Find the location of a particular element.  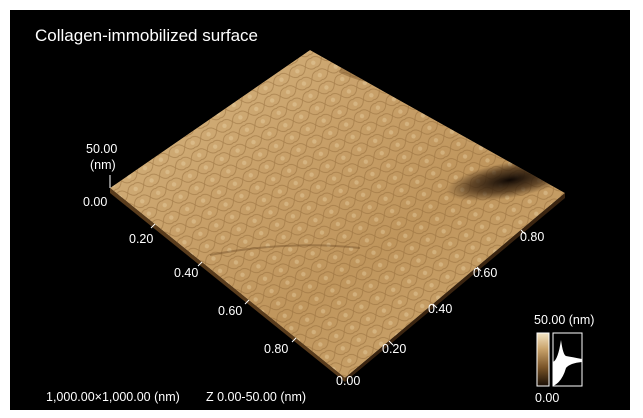

right-axis-tick-label: 0.40 is located at coordinates (440, 309).